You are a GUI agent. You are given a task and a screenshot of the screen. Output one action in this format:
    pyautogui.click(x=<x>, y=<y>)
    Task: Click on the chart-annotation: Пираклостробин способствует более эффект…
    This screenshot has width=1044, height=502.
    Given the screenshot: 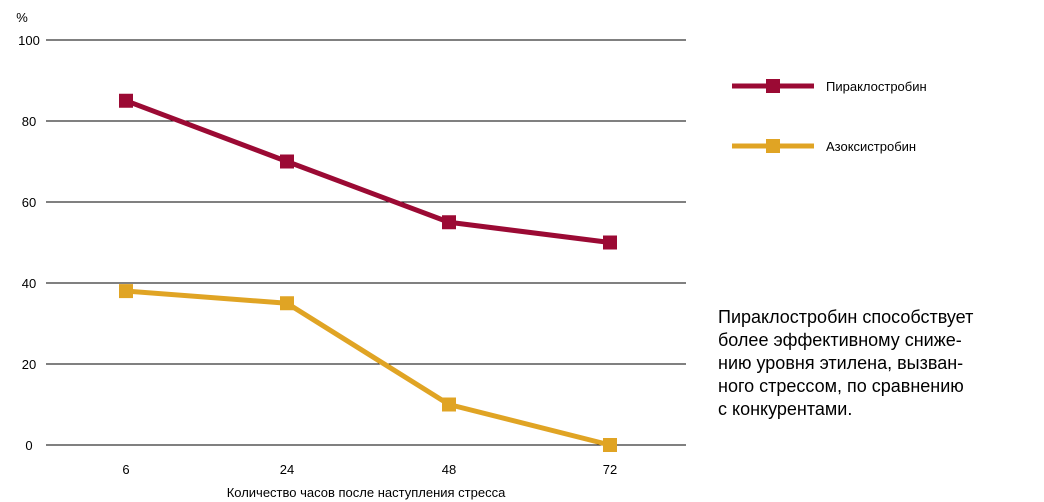 What is the action you would take?
    pyautogui.click(x=878, y=363)
    